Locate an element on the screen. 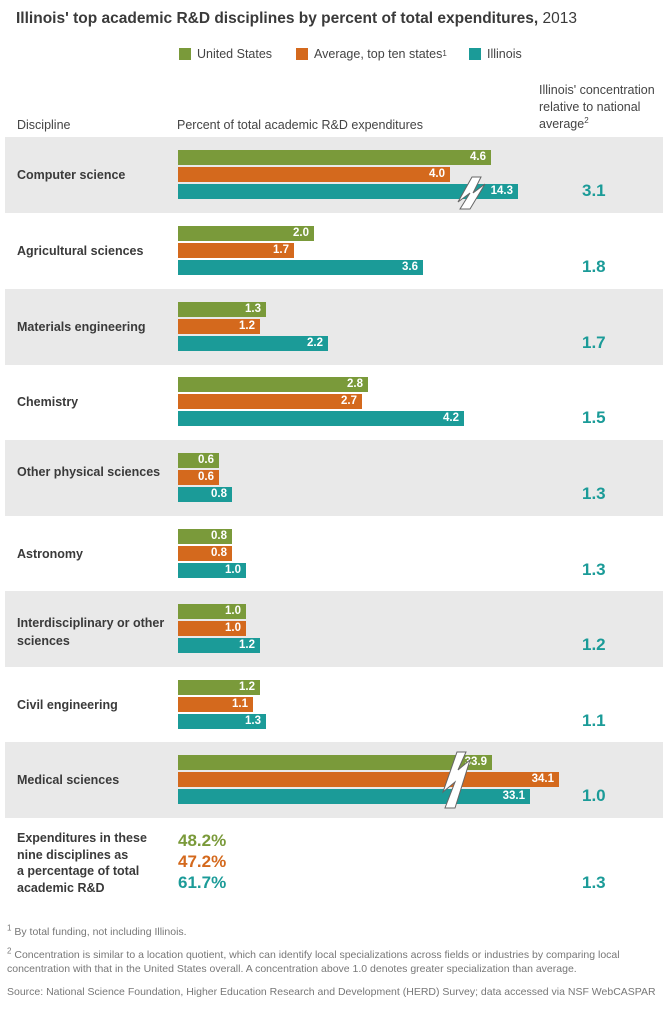  legend-swatch-top-ten is located at coordinates (302, 54).